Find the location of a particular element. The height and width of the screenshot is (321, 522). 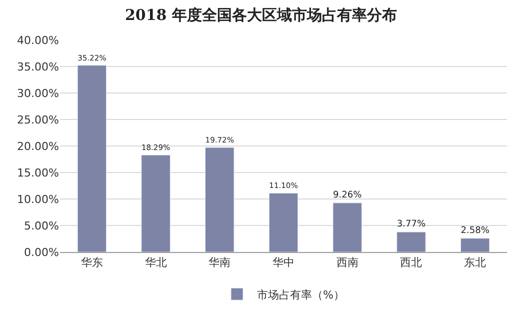

y-tick-label: 35.00% is located at coordinates (38, 67).